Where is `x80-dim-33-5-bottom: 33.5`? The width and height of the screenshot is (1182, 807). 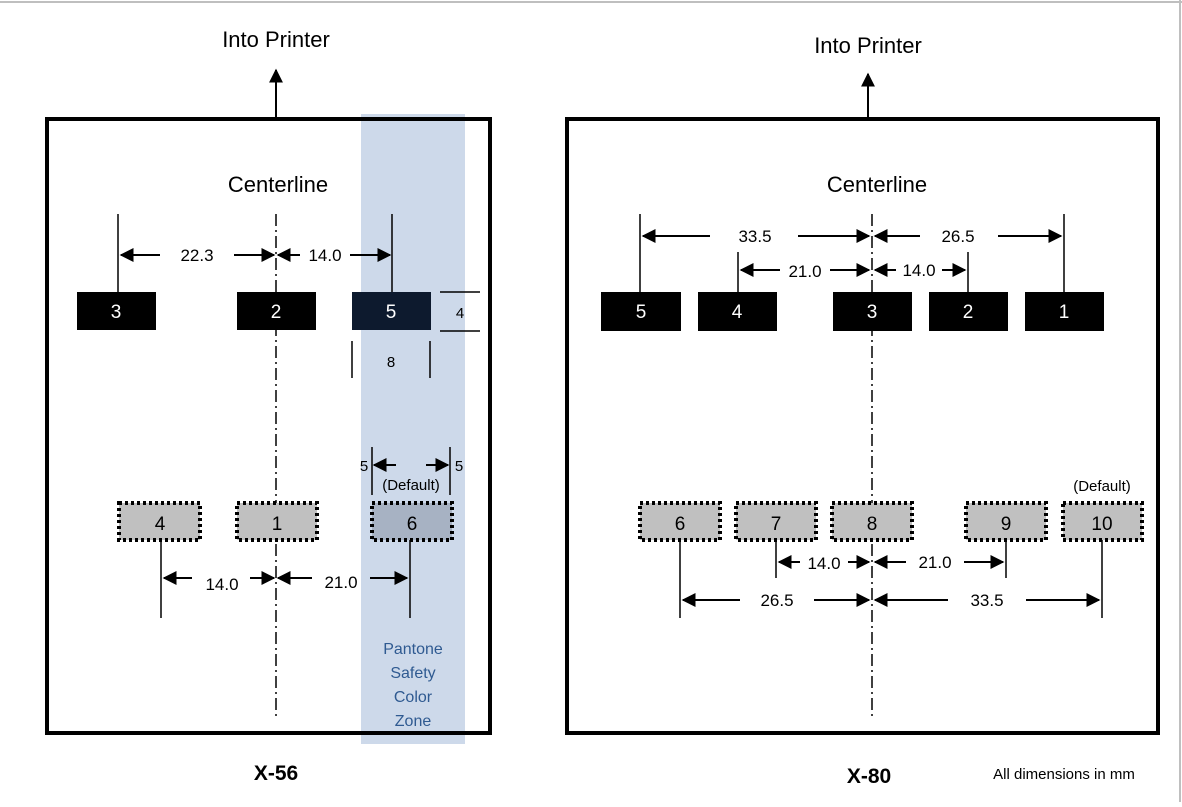 x80-dim-33-5-bottom: 33.5 is located at coordinates (986, 600).